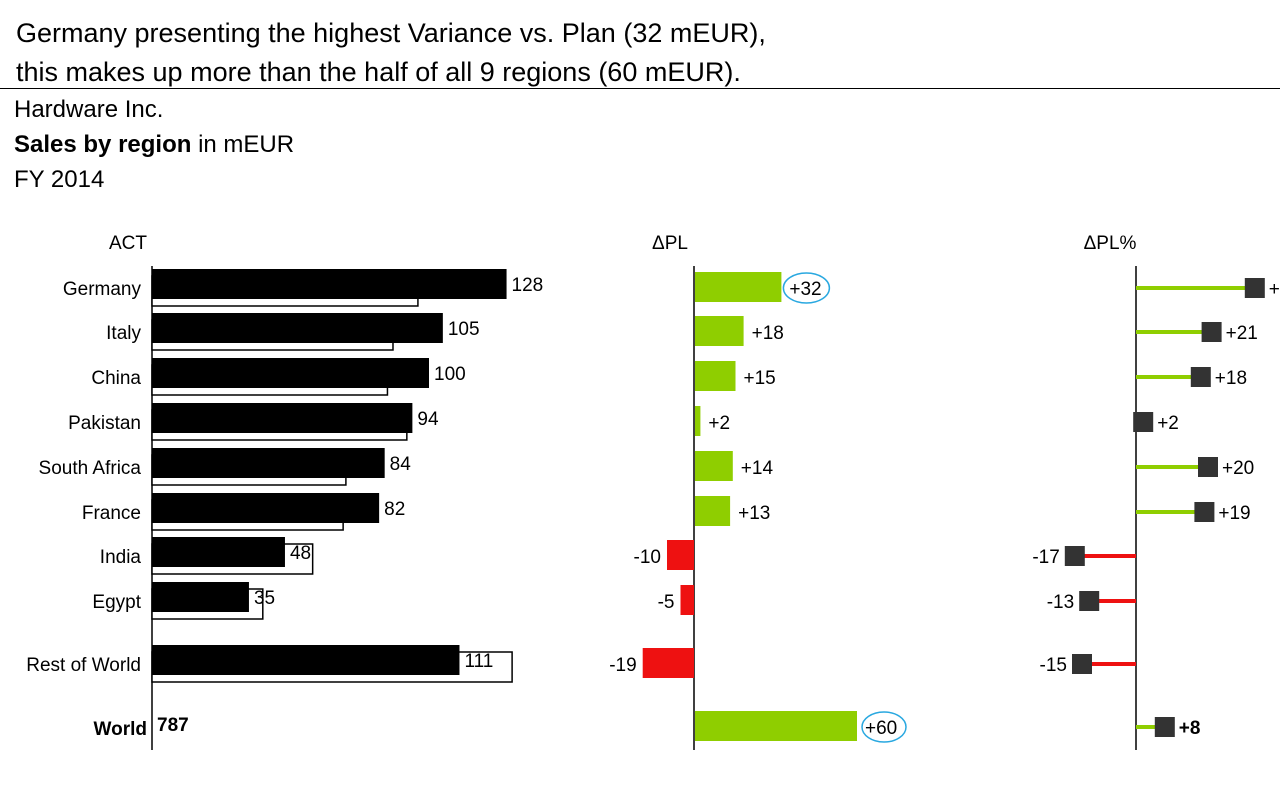  I want to click on highlight-ring, so click(806, 288).